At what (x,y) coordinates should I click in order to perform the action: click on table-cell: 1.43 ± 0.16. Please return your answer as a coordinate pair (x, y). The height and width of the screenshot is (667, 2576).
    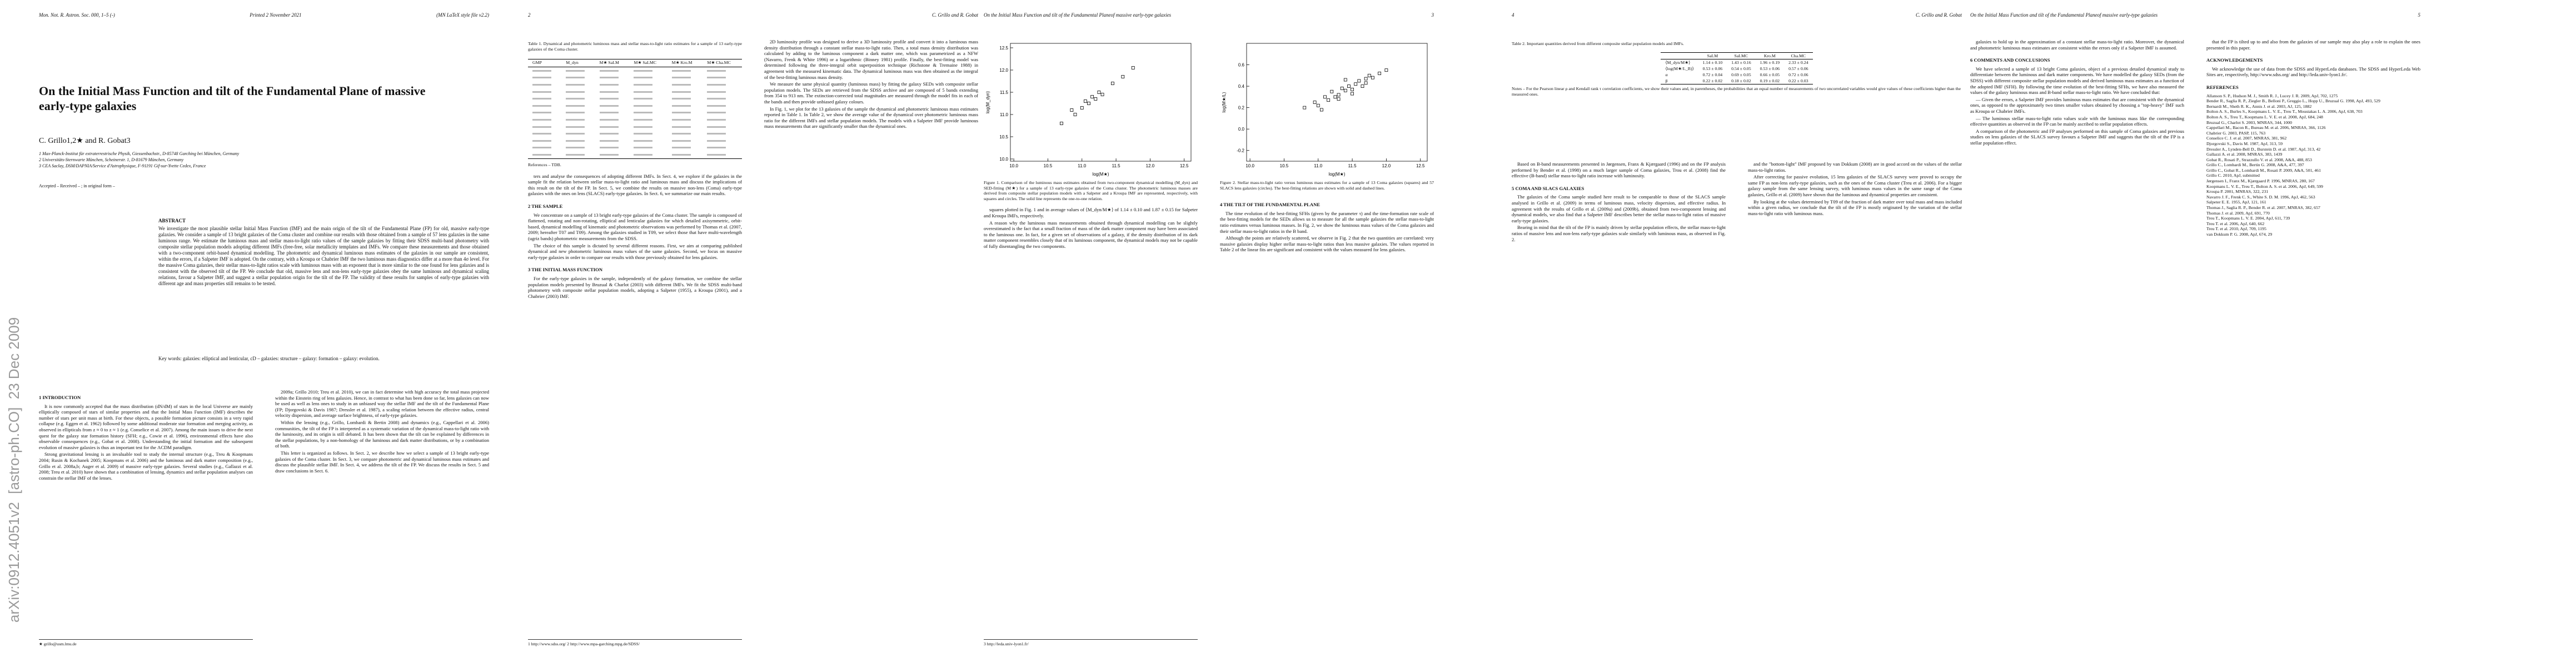
    Looking at the image, I should click on (1741, 62).